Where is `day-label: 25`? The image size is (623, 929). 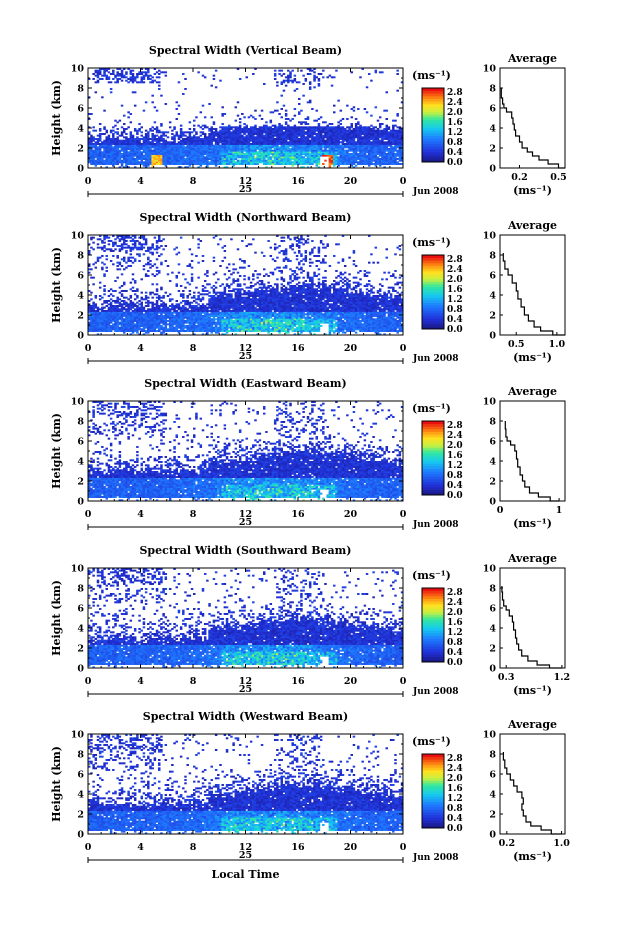 day-label: 25 is located at coordinates (245, 689).